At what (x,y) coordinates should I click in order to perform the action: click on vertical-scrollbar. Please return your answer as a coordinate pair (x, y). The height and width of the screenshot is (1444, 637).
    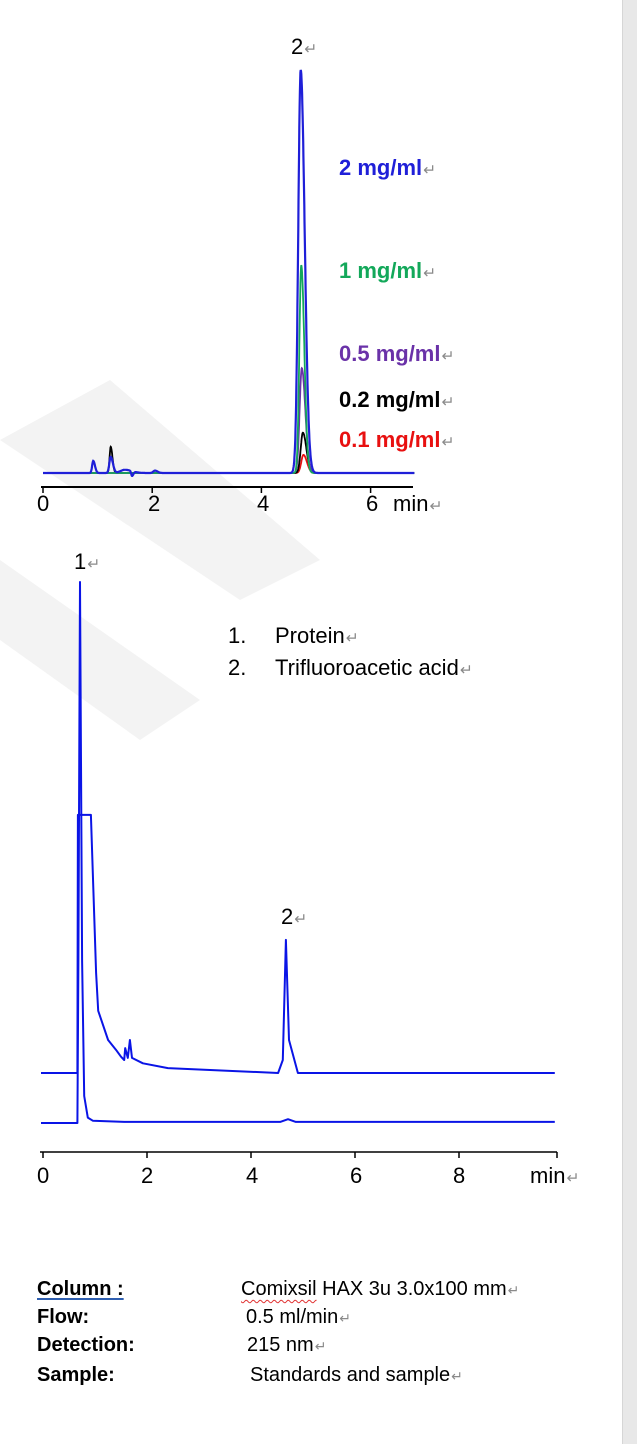
    Looking at the image, I should click on (629, 722).